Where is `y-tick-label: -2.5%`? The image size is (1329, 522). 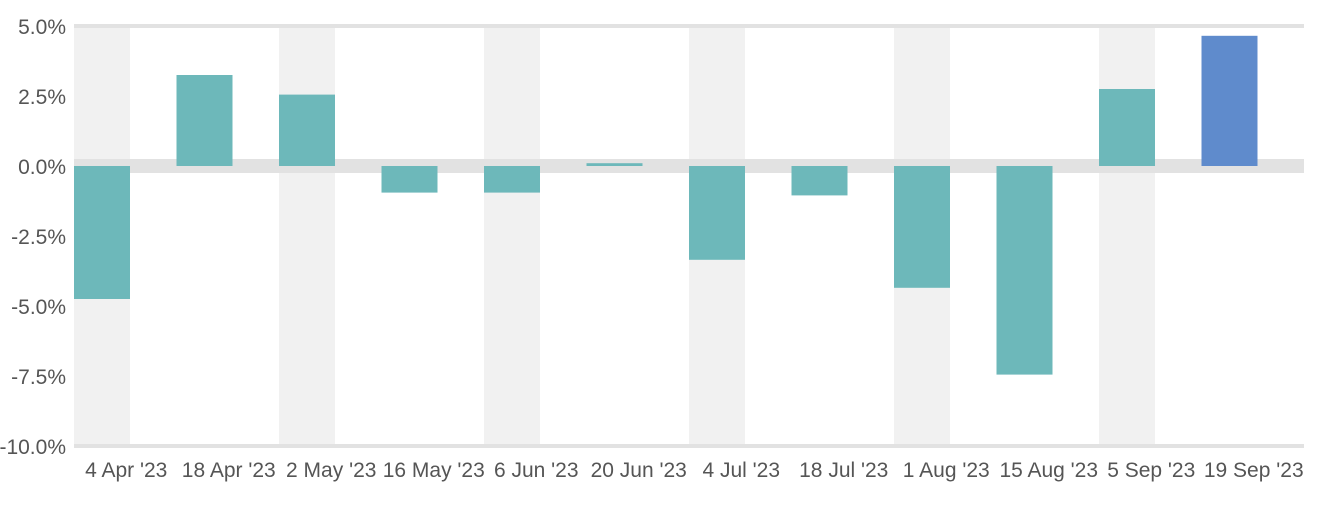
y-tick-label: -2.5% is located at coordinates (38, 237).